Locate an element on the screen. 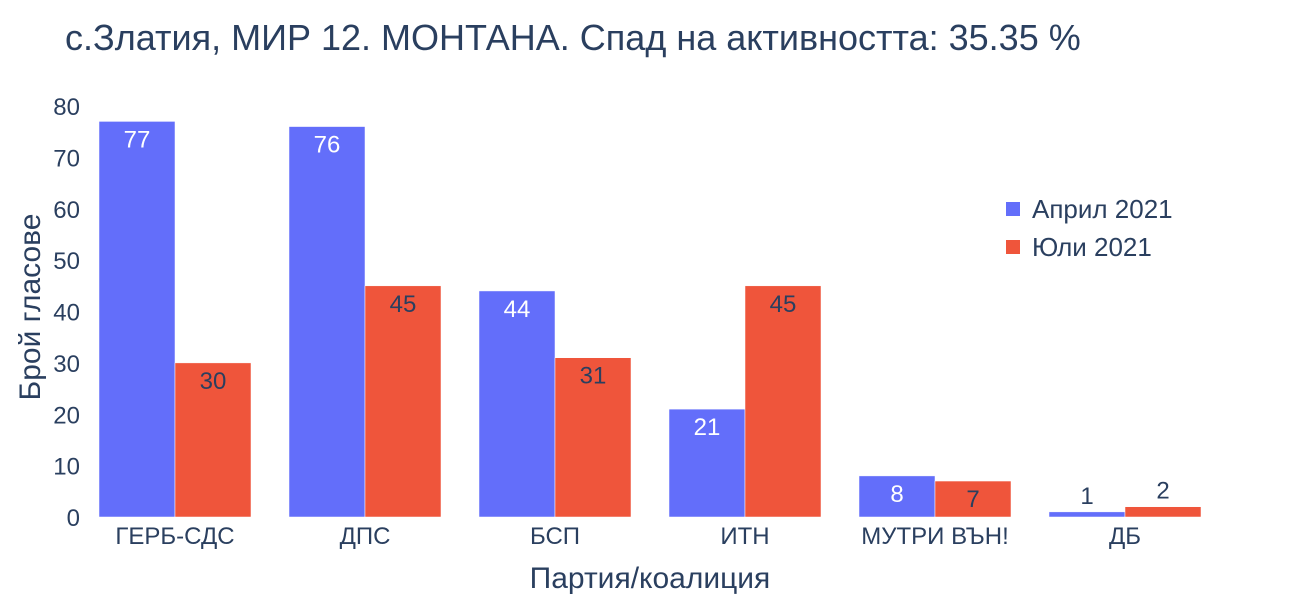 The width and height of the screenshot is (1300, 600). x-axis-title: Партия/коалиция is located at coordinates (650, 578).